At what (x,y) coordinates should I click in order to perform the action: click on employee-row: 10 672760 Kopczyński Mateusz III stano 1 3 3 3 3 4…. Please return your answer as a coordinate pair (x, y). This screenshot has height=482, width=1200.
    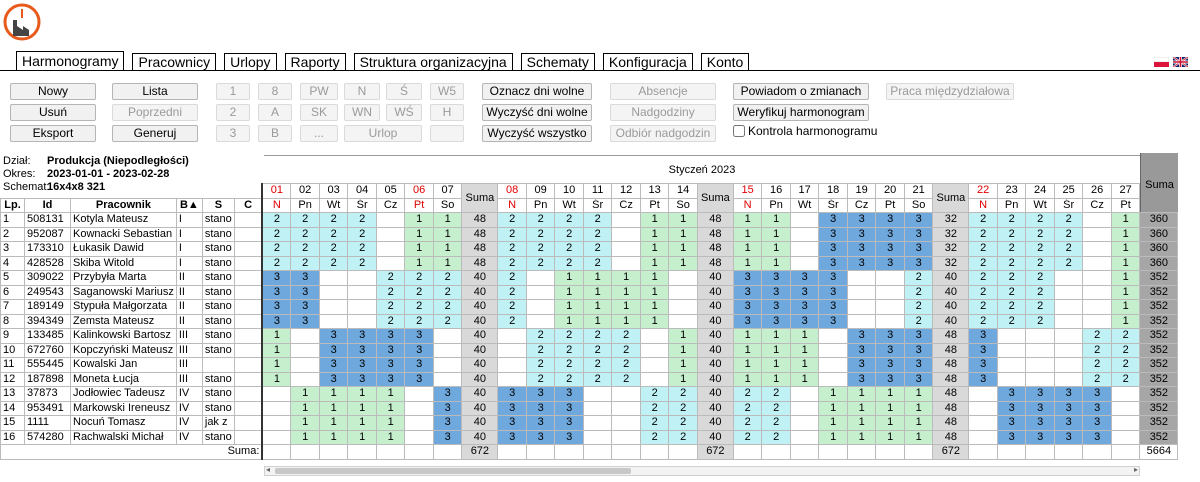
    Looking at the image, I should click on (589, 350).